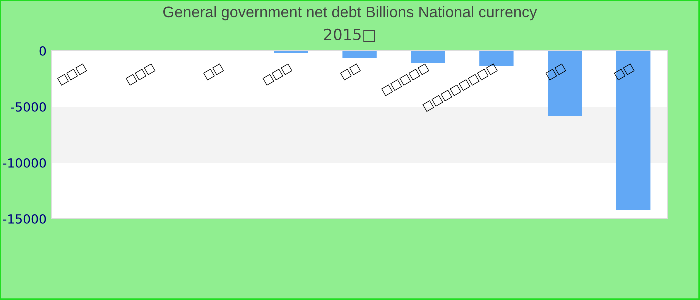  I want to click on y-tick-label: -5000, so click(28, 107).